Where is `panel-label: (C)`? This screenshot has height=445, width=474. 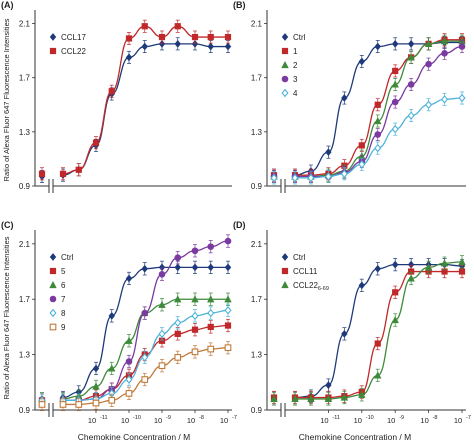 panel-label: (C) is located at coordinates (7, 225).